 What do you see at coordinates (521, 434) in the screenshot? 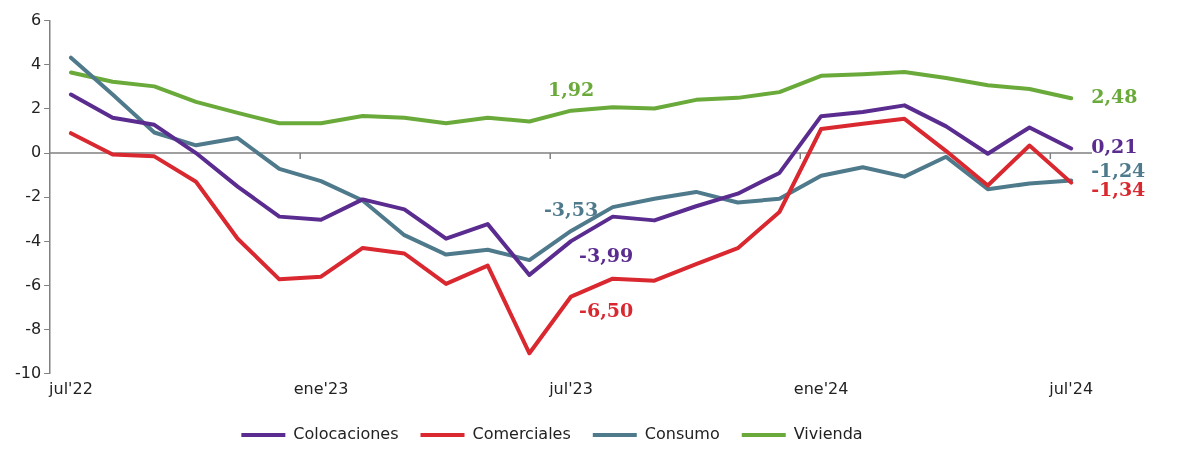
I see `legend-label: Comerciales` at bounding box center [521, 434].